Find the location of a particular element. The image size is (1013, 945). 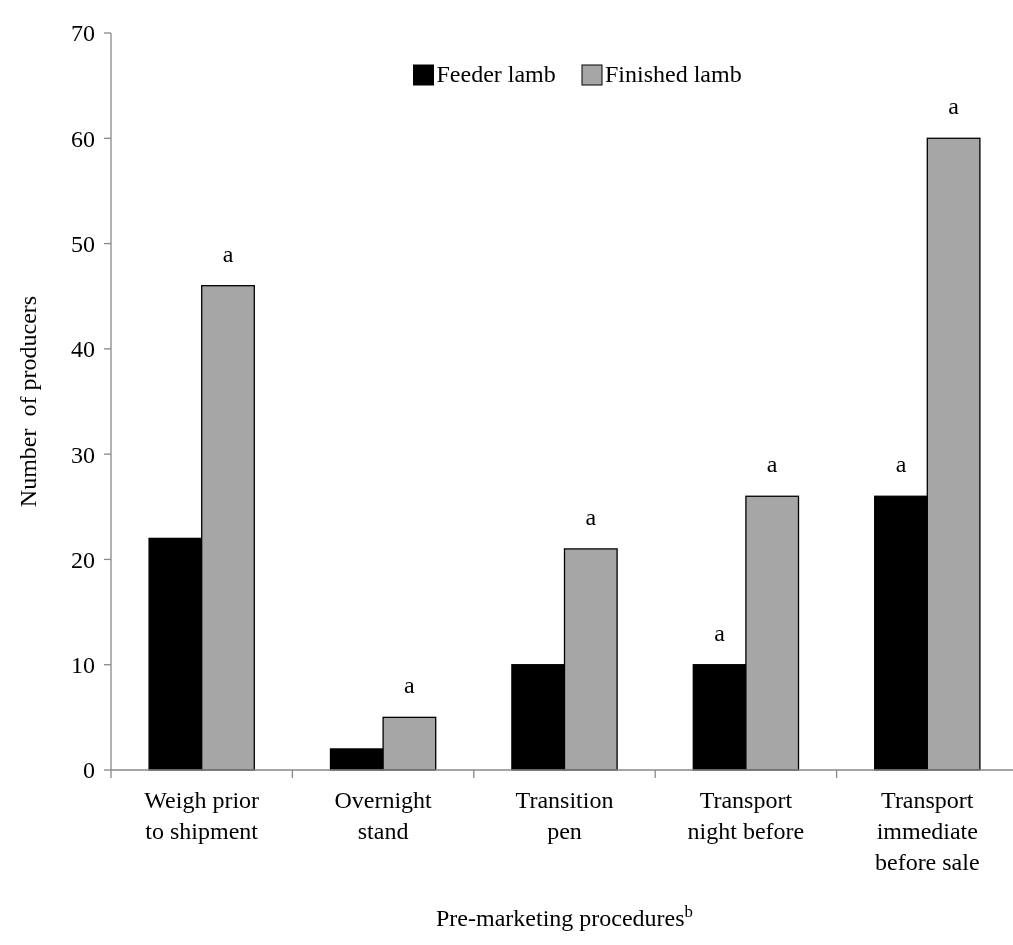

x-tick-label: Transport night before is located at coordinates (746, 815).